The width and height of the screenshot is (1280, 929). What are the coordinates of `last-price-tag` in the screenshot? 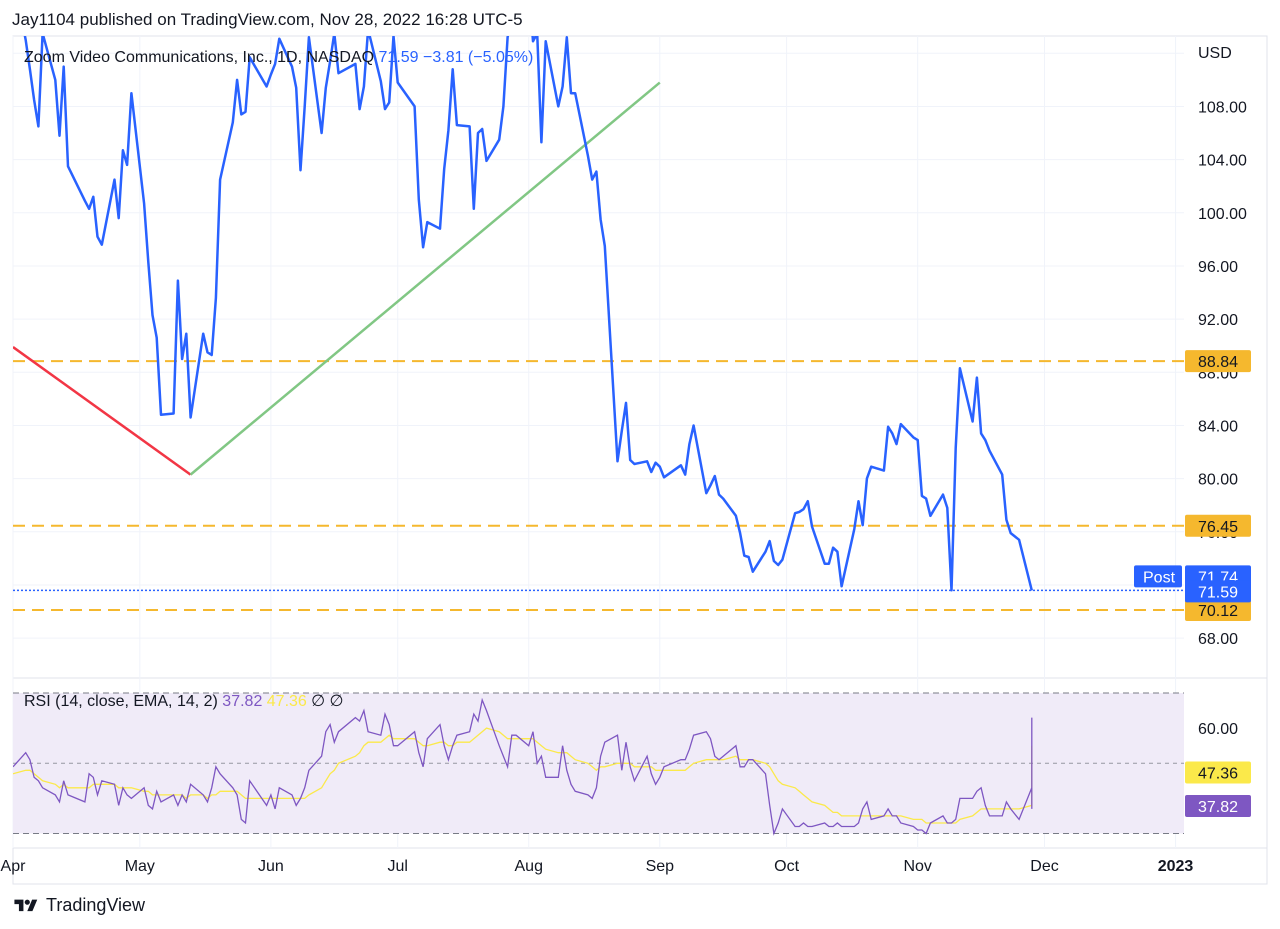 It's located at (1218, 591).